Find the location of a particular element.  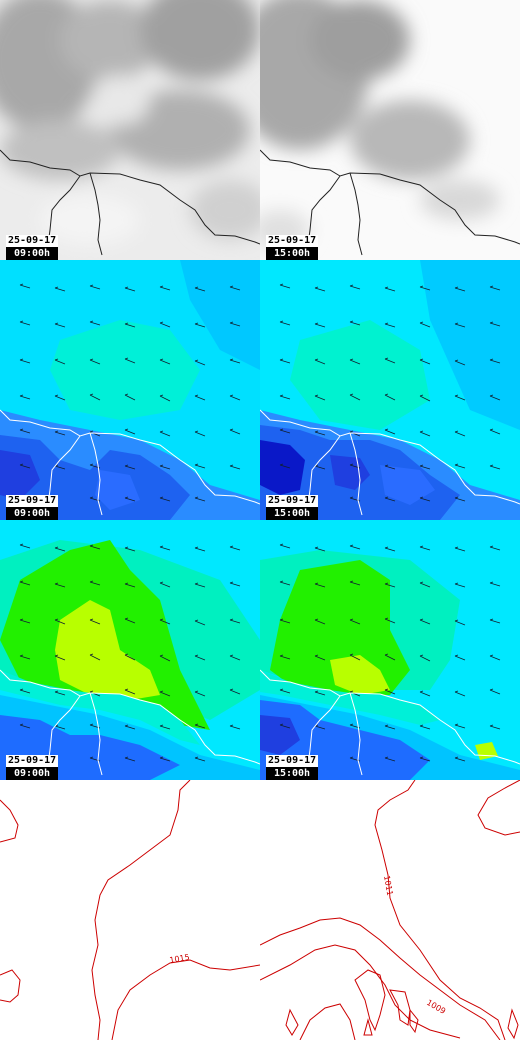

humidity-map-09h: 25-09-17 09:00h is located at coordinates (130, 390).